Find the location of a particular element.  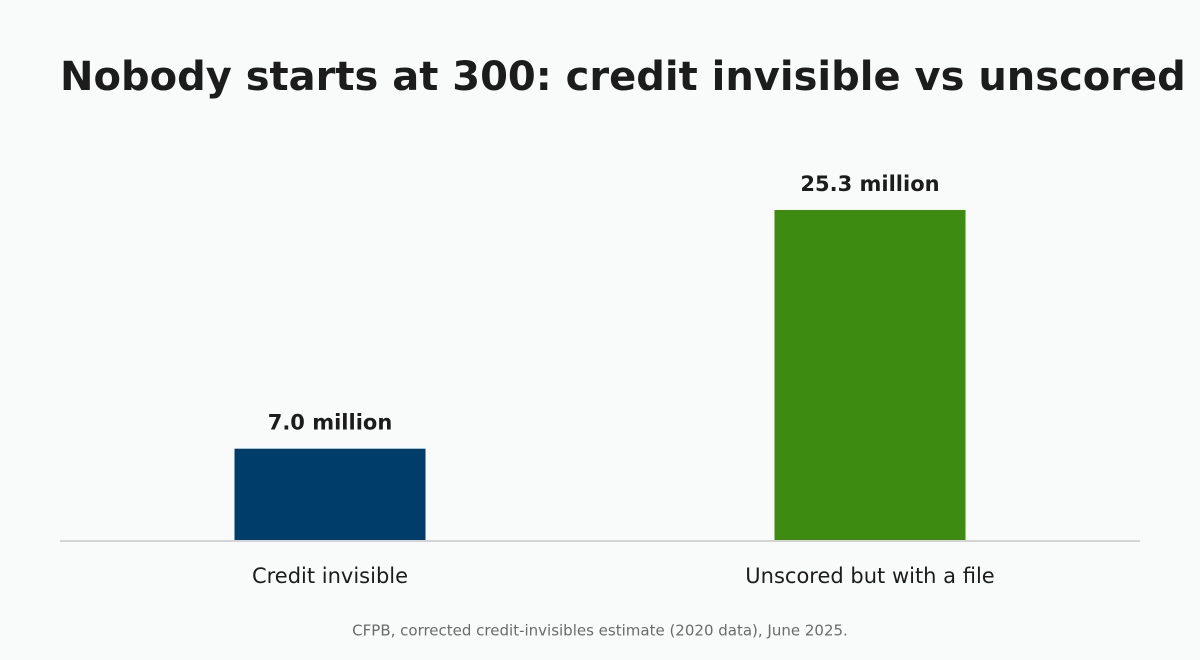

value-label: 7.0 million is located at coordinates (330, 423).